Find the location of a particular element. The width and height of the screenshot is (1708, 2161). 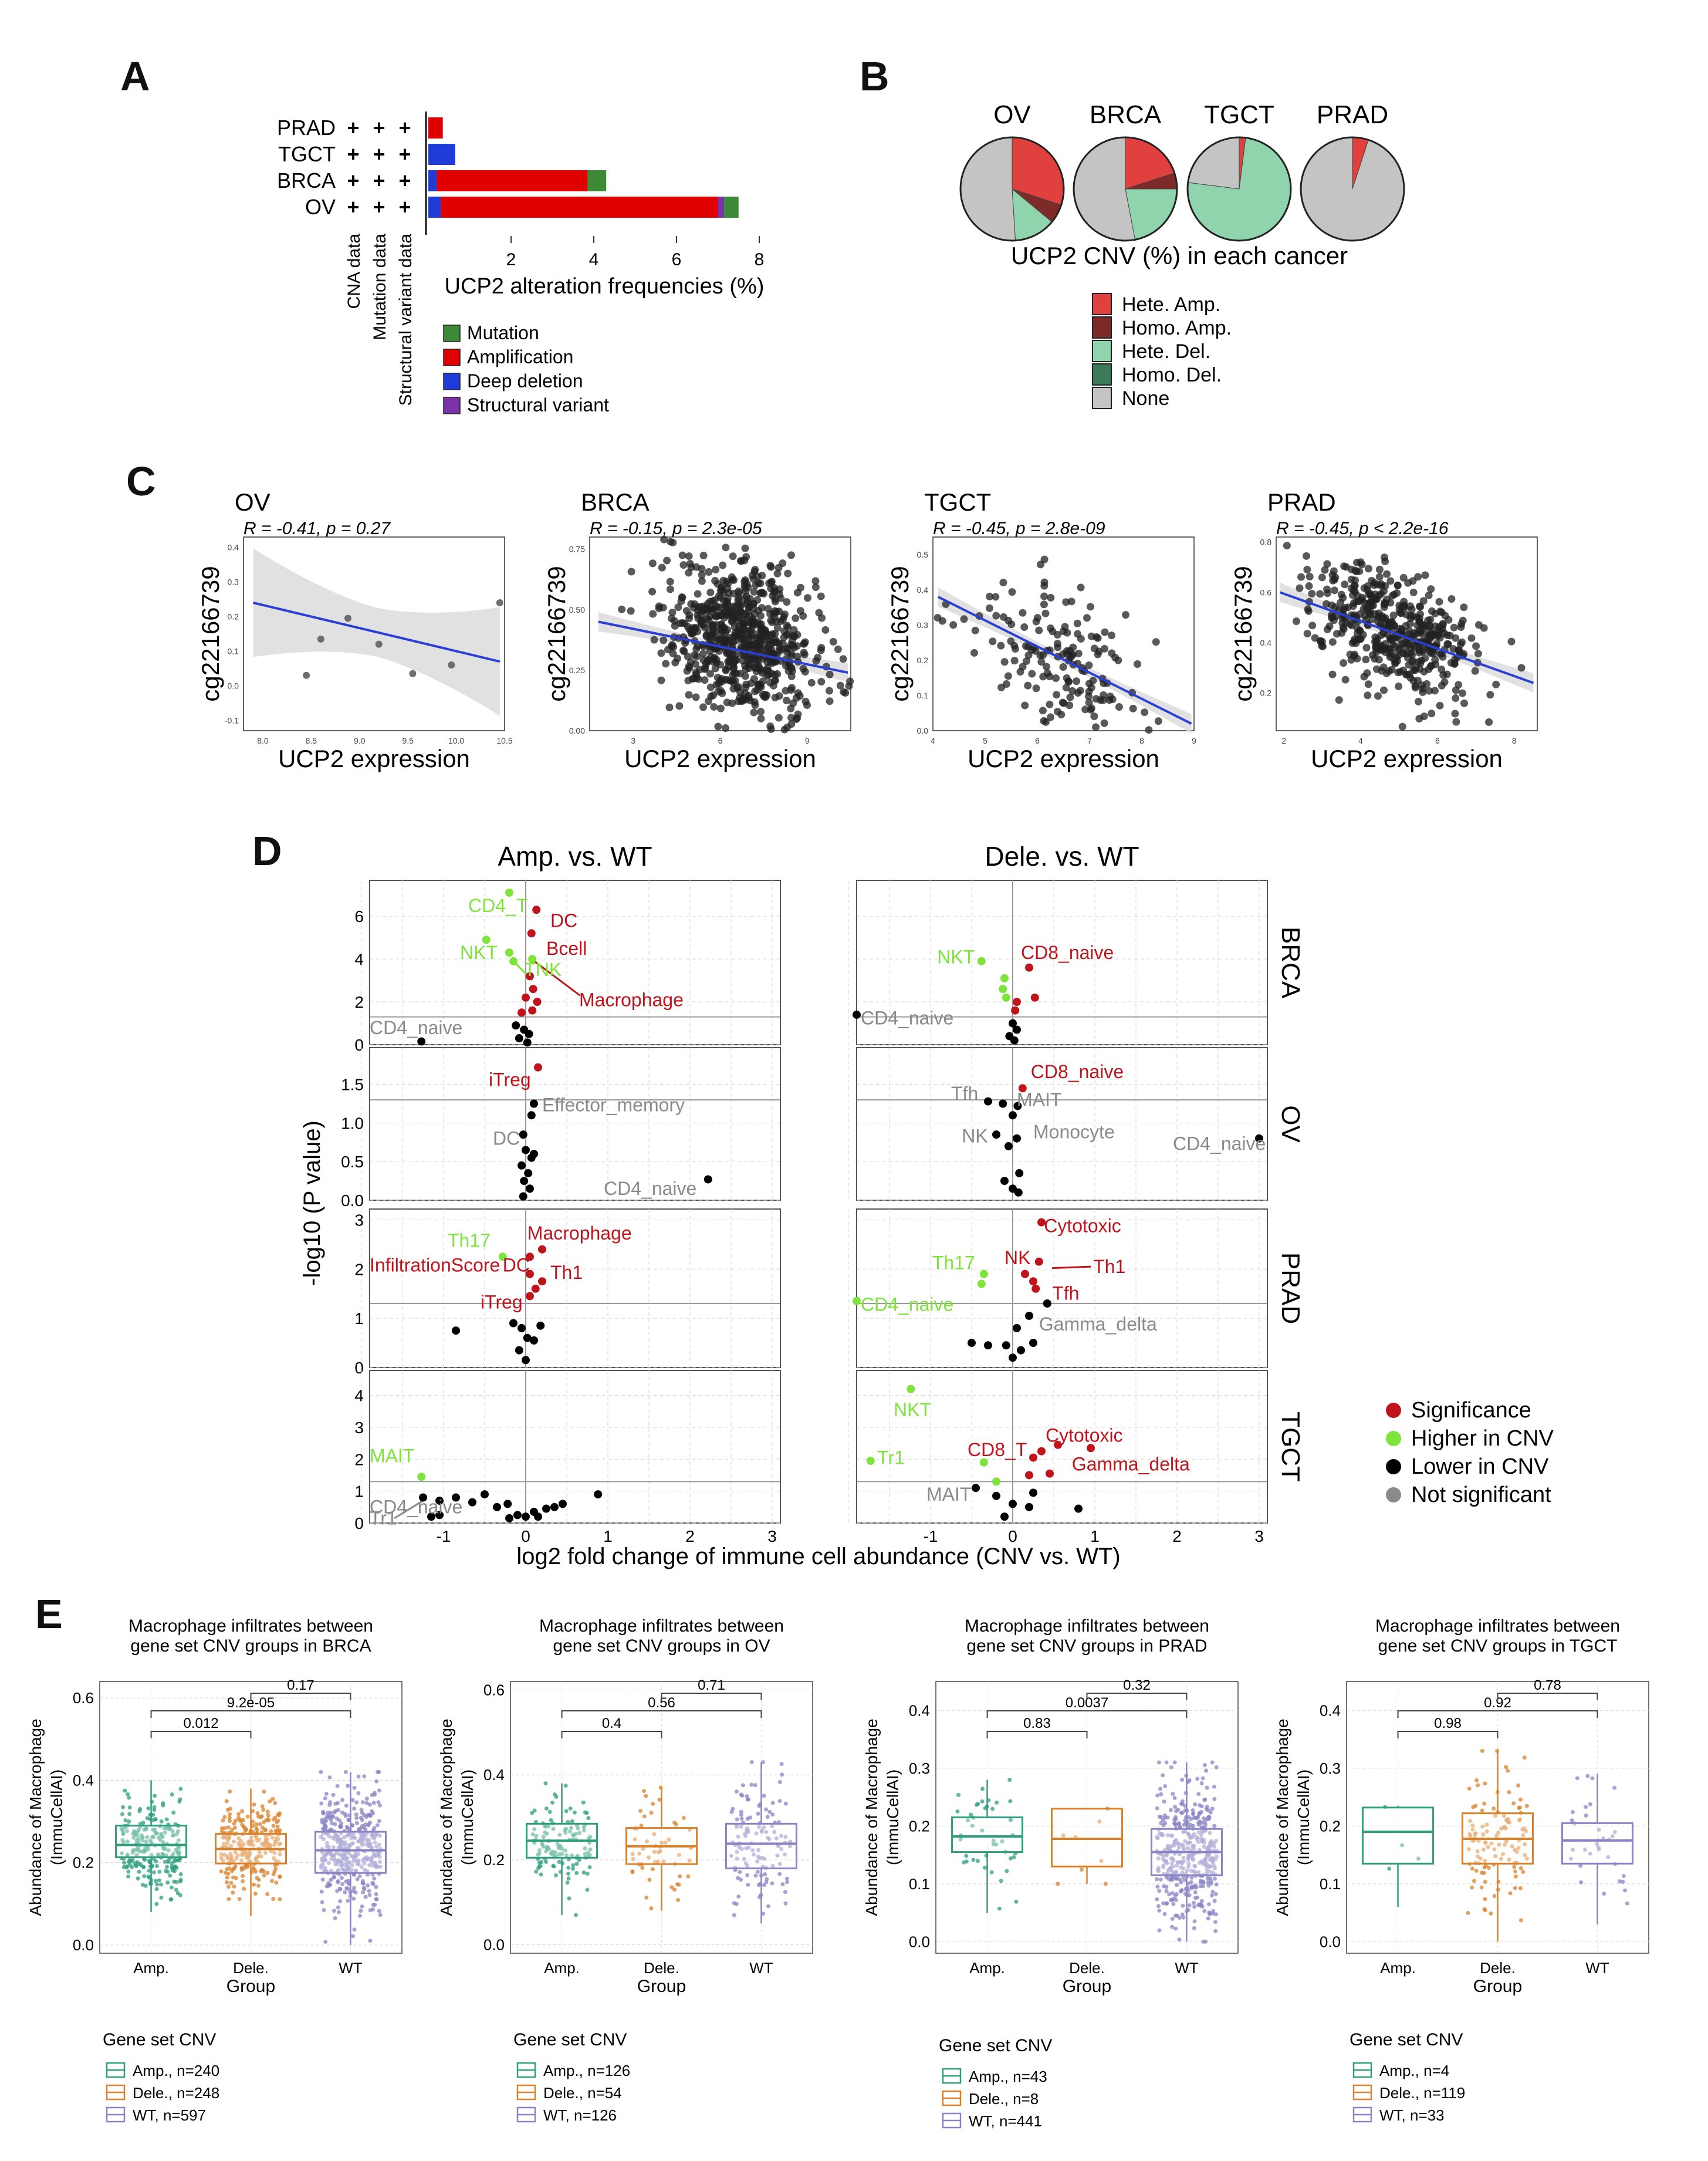

y-tick-label: 1.5 is located at coordinates (353, 1085).